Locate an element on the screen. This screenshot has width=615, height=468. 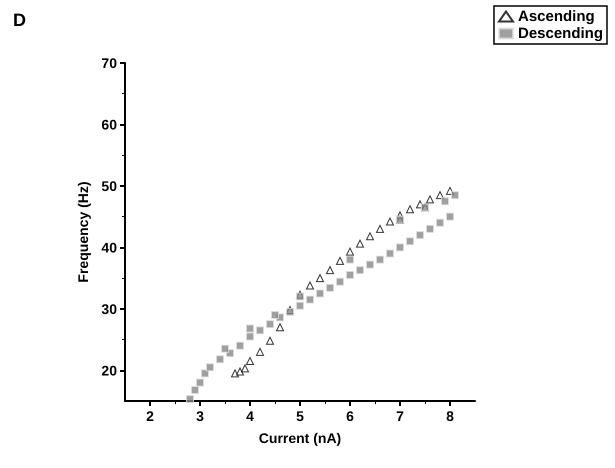
x-tick-label: 5 is located at coordinates (300, 416).